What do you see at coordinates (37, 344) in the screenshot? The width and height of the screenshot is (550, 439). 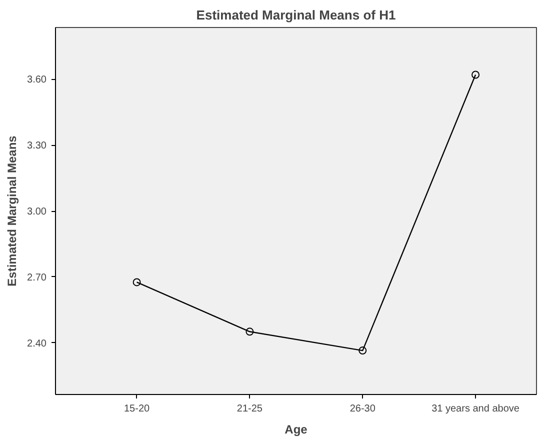 I see `y-tick-label: 2.40` at bounding box center [37, 344].